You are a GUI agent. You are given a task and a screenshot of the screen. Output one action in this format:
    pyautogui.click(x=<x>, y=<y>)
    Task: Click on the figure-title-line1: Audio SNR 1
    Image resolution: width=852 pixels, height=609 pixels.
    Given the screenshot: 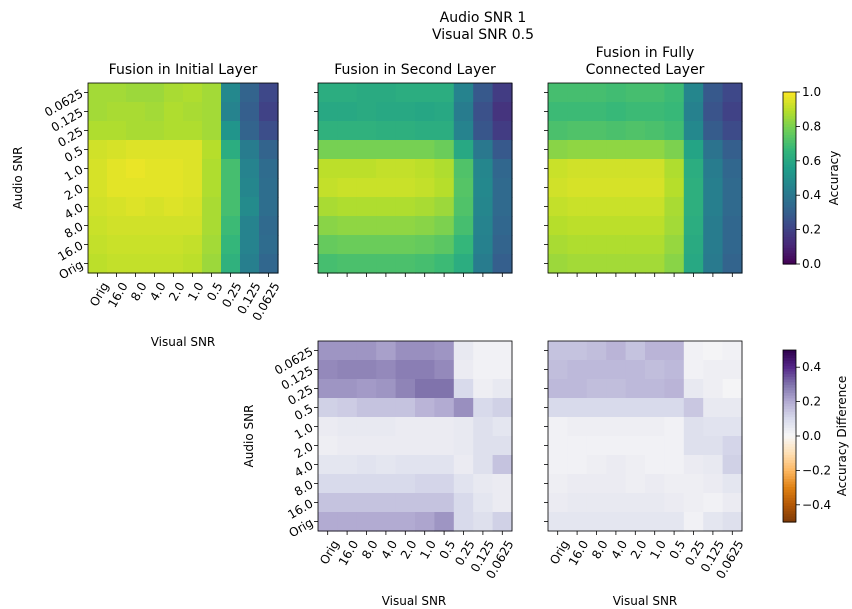 What is the action you would take?
    pyautogui.click(x=483, y=18)
    